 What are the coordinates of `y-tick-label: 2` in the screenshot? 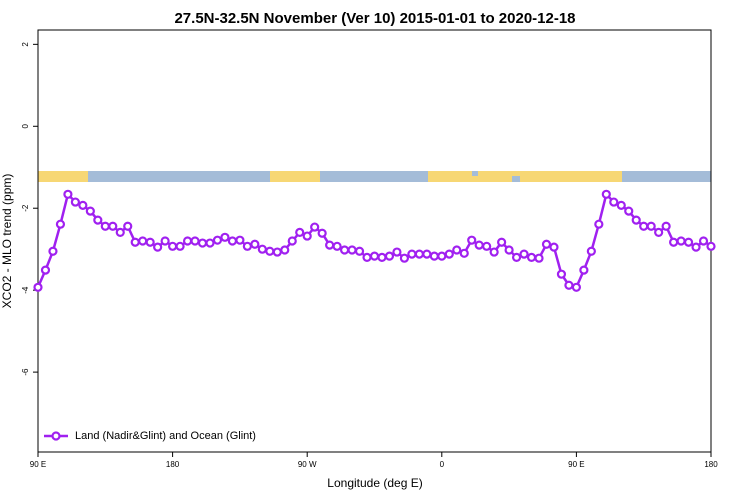 It's located at (25, 44).